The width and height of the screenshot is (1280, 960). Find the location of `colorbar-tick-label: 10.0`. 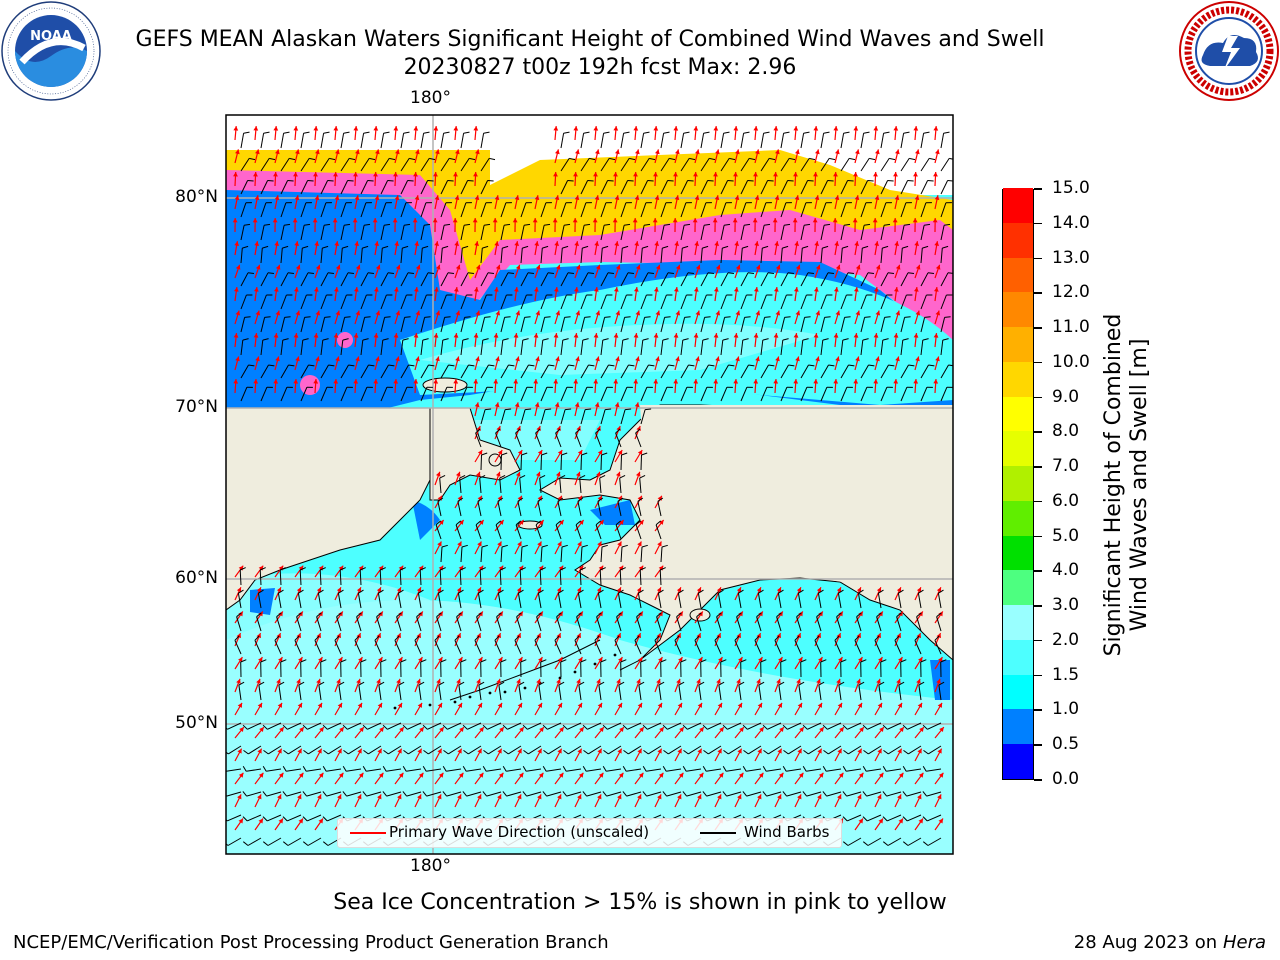

colorbar-tick-label: 10.0 is located at coordinates (1071, 361).